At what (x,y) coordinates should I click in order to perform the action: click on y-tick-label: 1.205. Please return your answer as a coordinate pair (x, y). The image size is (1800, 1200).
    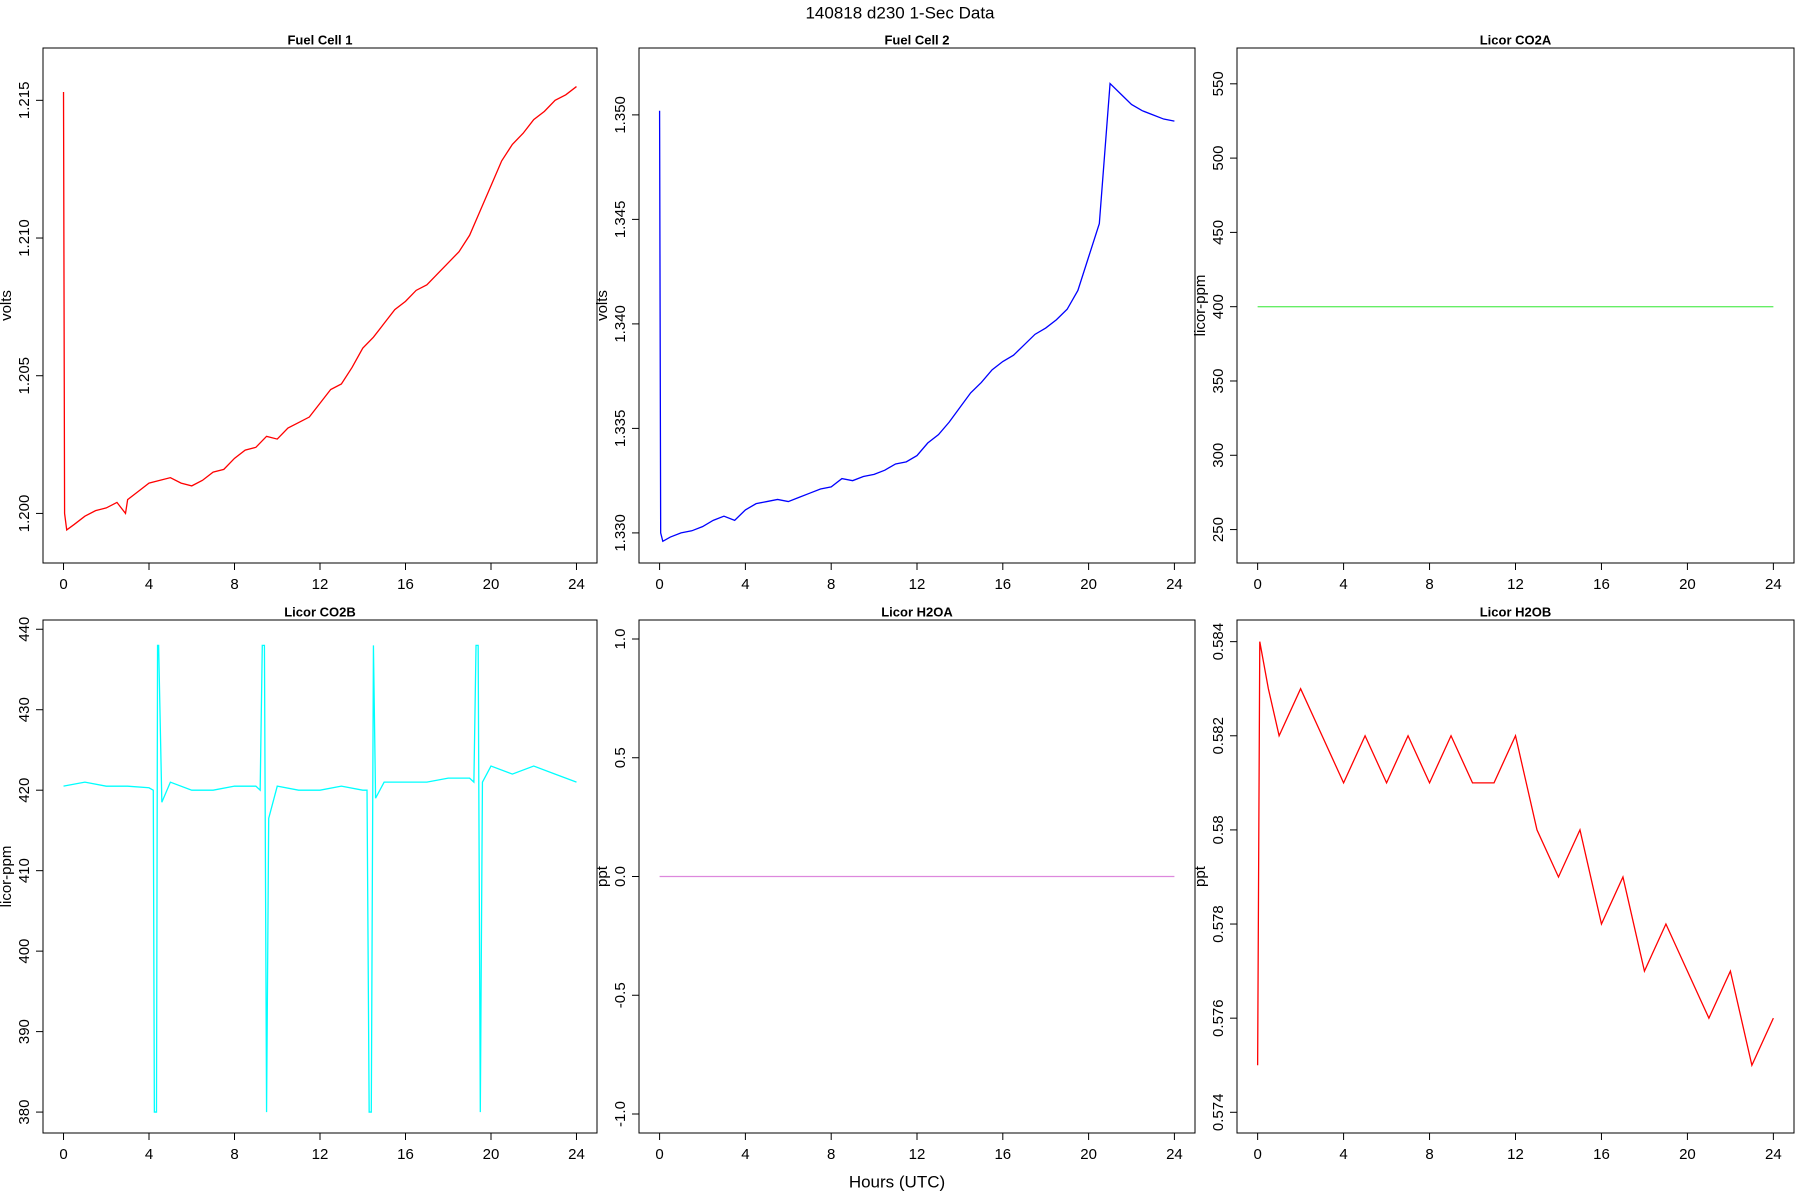
    Looking at the image, I should click on (24, 376).